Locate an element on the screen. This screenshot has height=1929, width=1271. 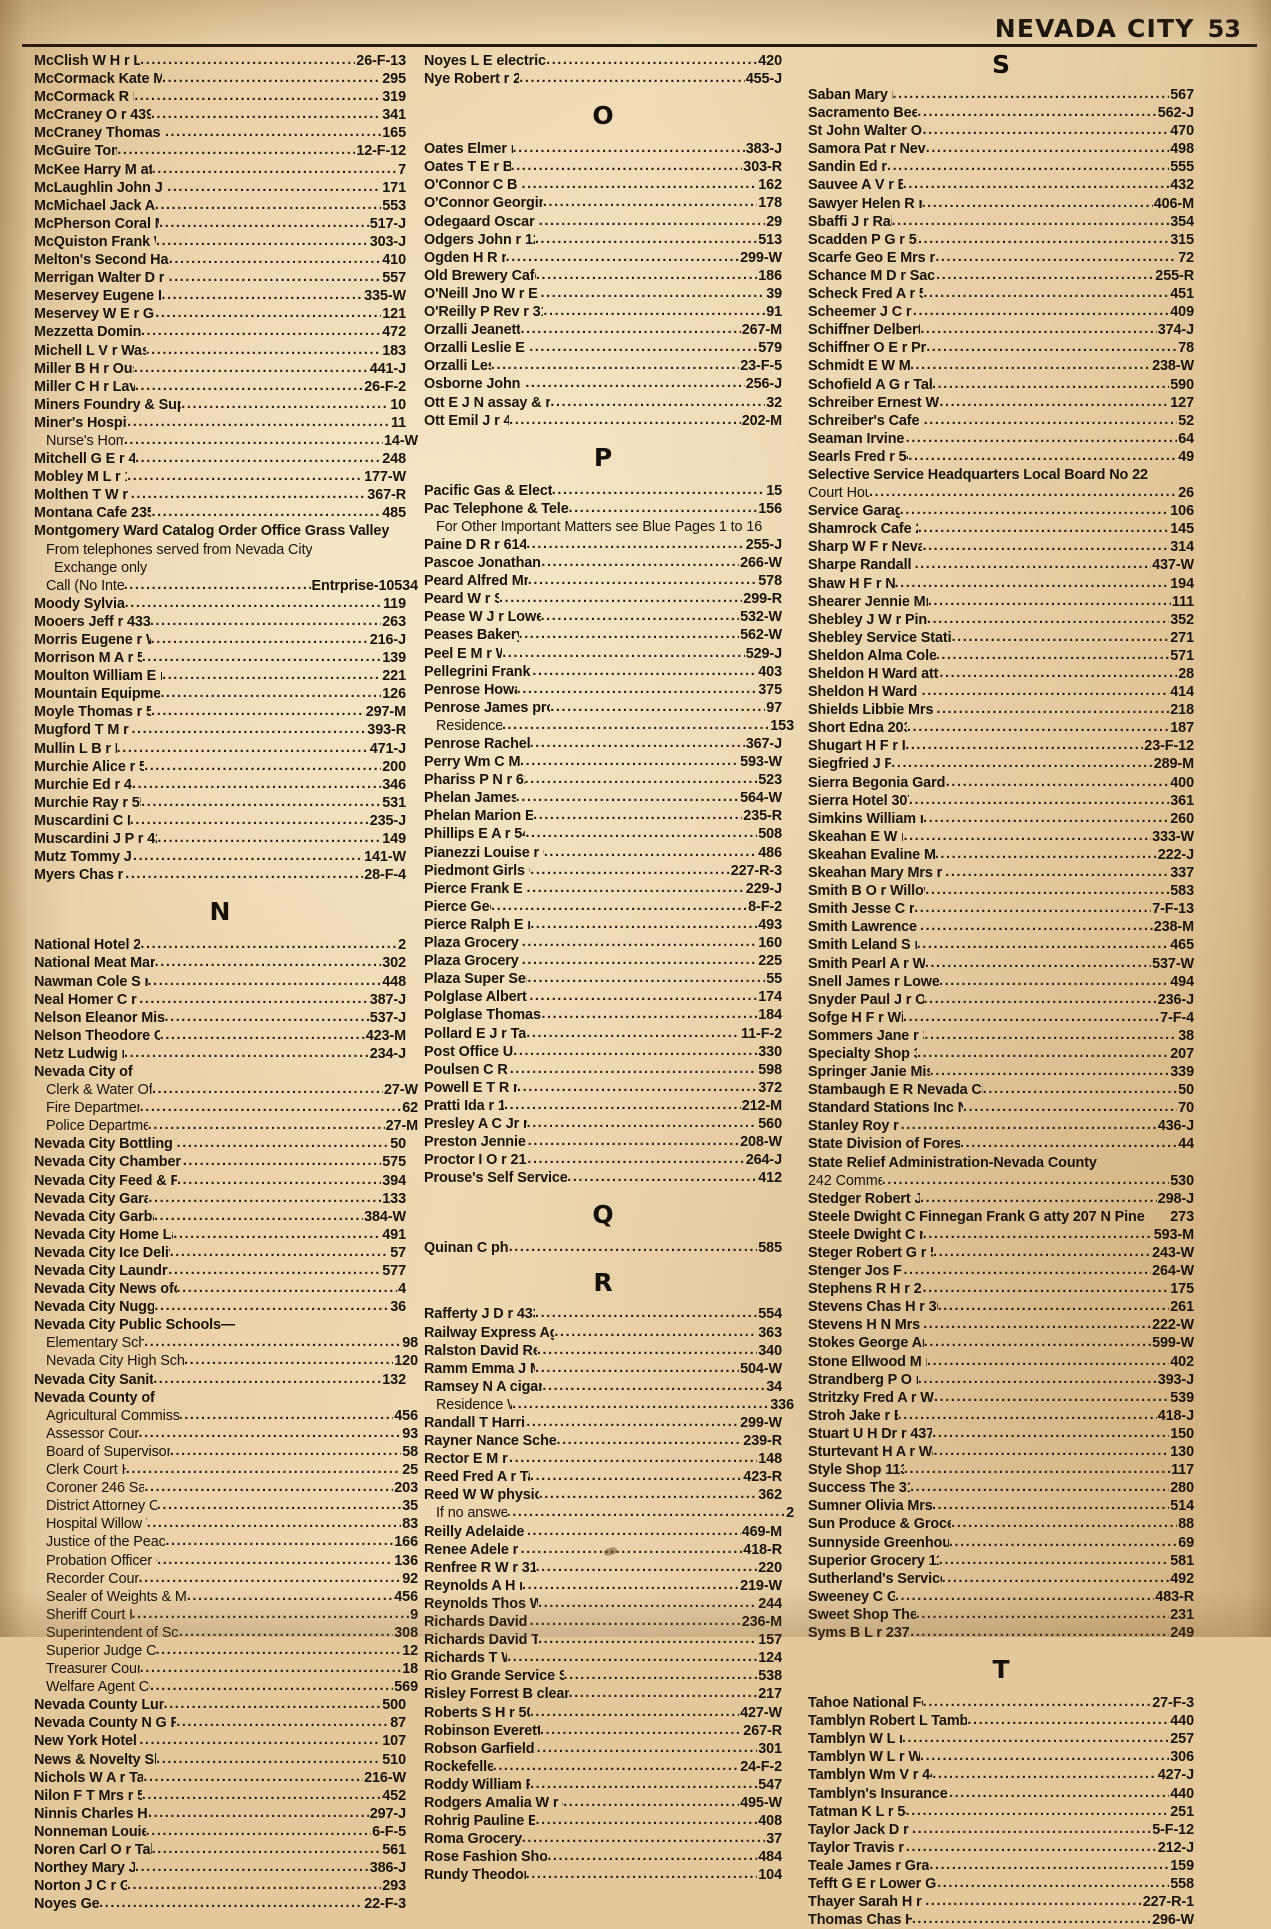
entry-name: Odegaard Oscar J r 441 Broad is located at coordinates (481, 221).